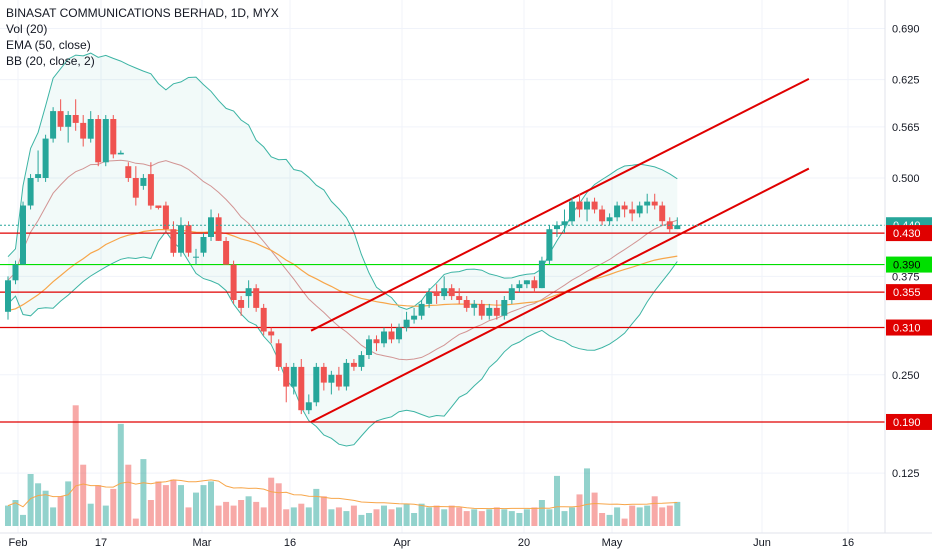  Describe the element at coordinates (48, 45) in the screenshot. I see `ema-indicator-label: EMA (50, close)` at that location.